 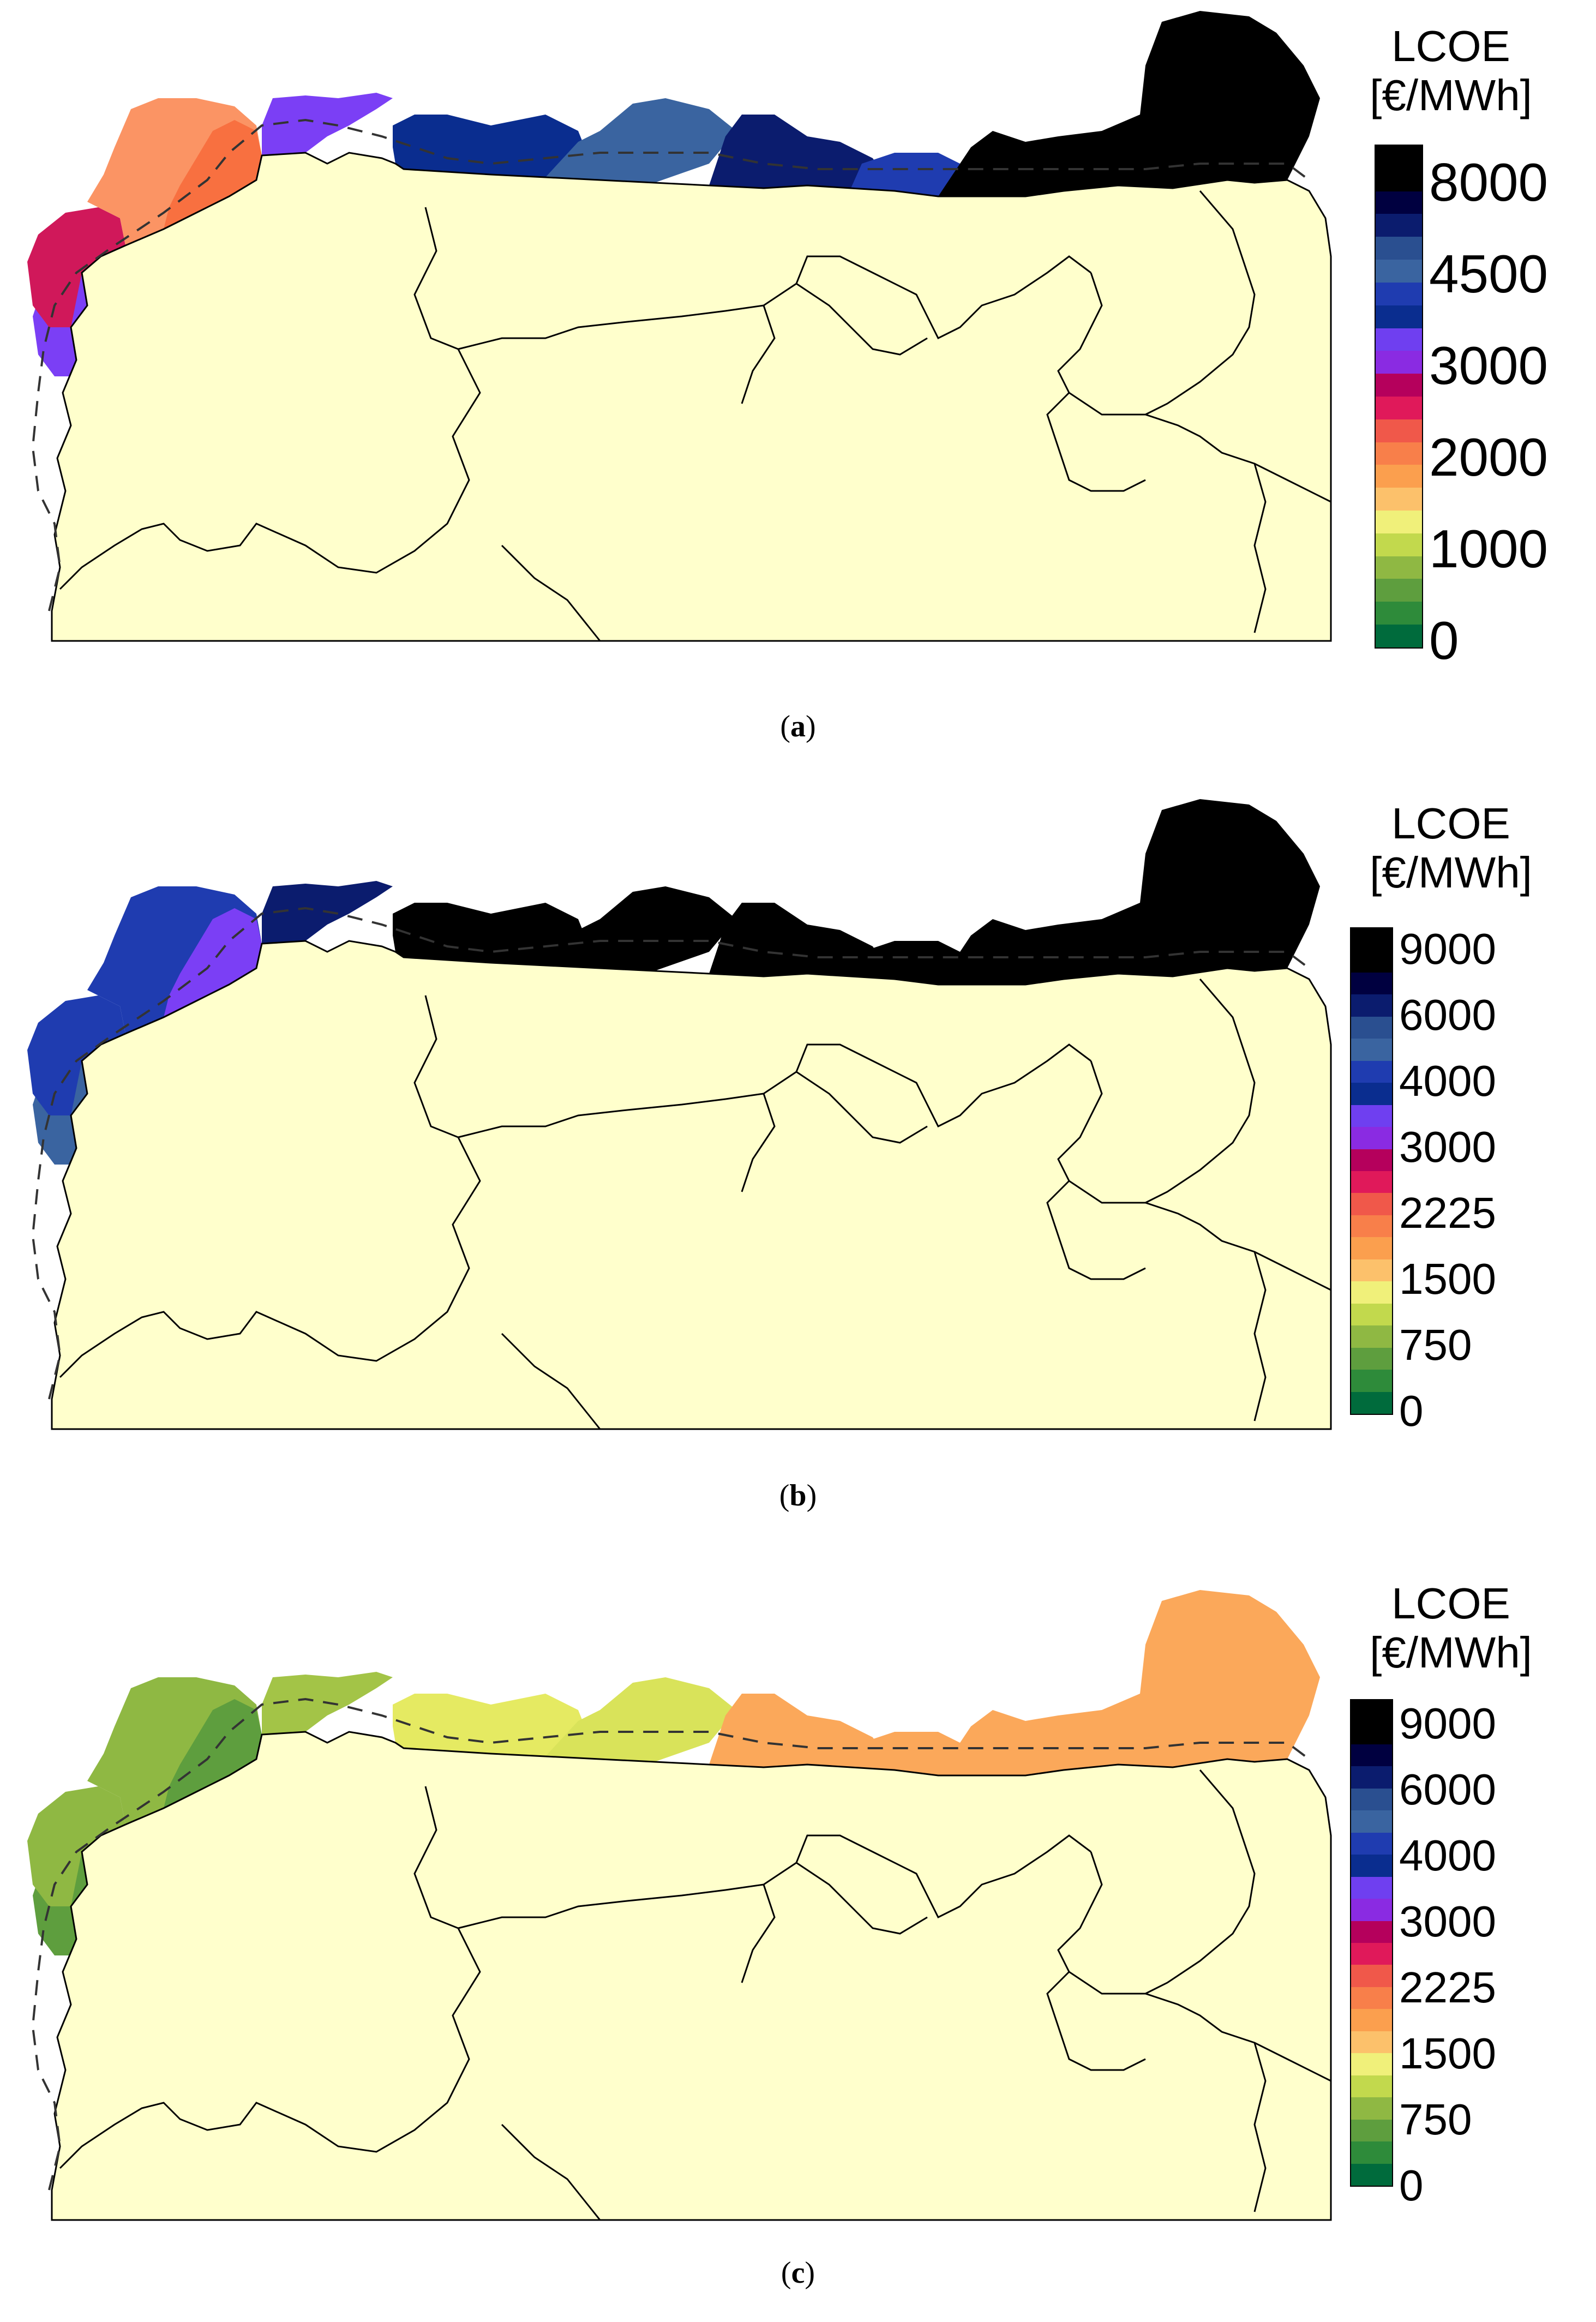 I want to click on caption-a: (a), so click(x=798, y=726).